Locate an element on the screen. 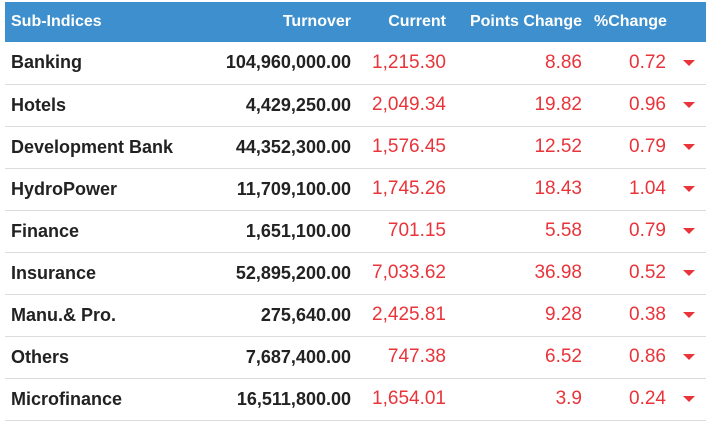 The image size is (708, 424). points-change-value: 6.52 is located at coordinates (563, 356).